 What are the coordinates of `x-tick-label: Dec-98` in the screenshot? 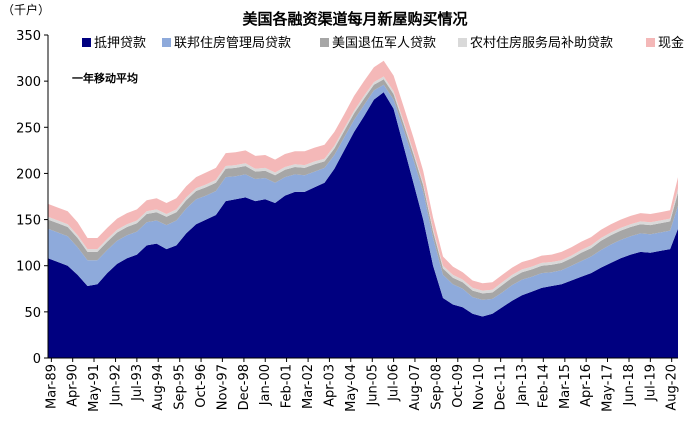 It's located at (244, 387).